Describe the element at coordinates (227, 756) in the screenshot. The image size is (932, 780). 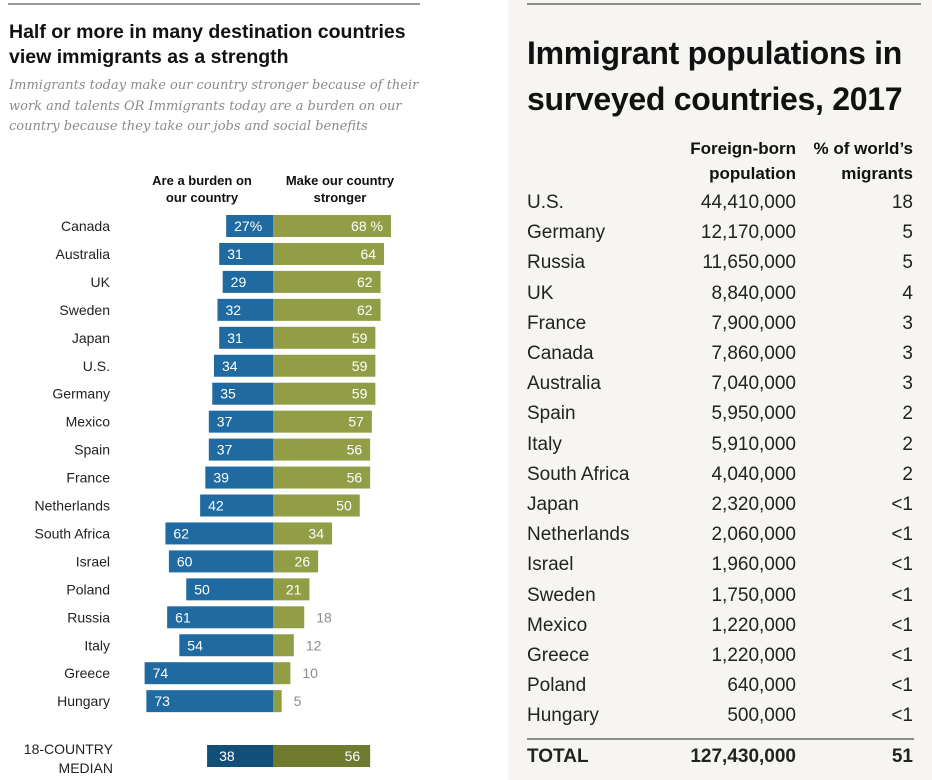
I see `data-label-median-burden: 38` at that location.